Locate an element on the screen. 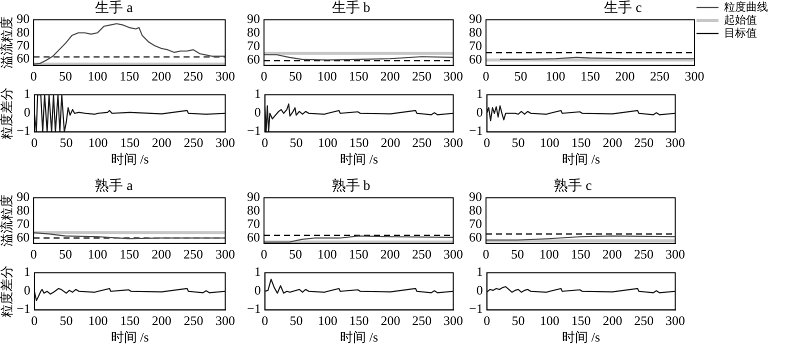 The height and width of the screenshot is (355, 788). legend-label: 粒度曲线 is located at coordinates (746, 7).